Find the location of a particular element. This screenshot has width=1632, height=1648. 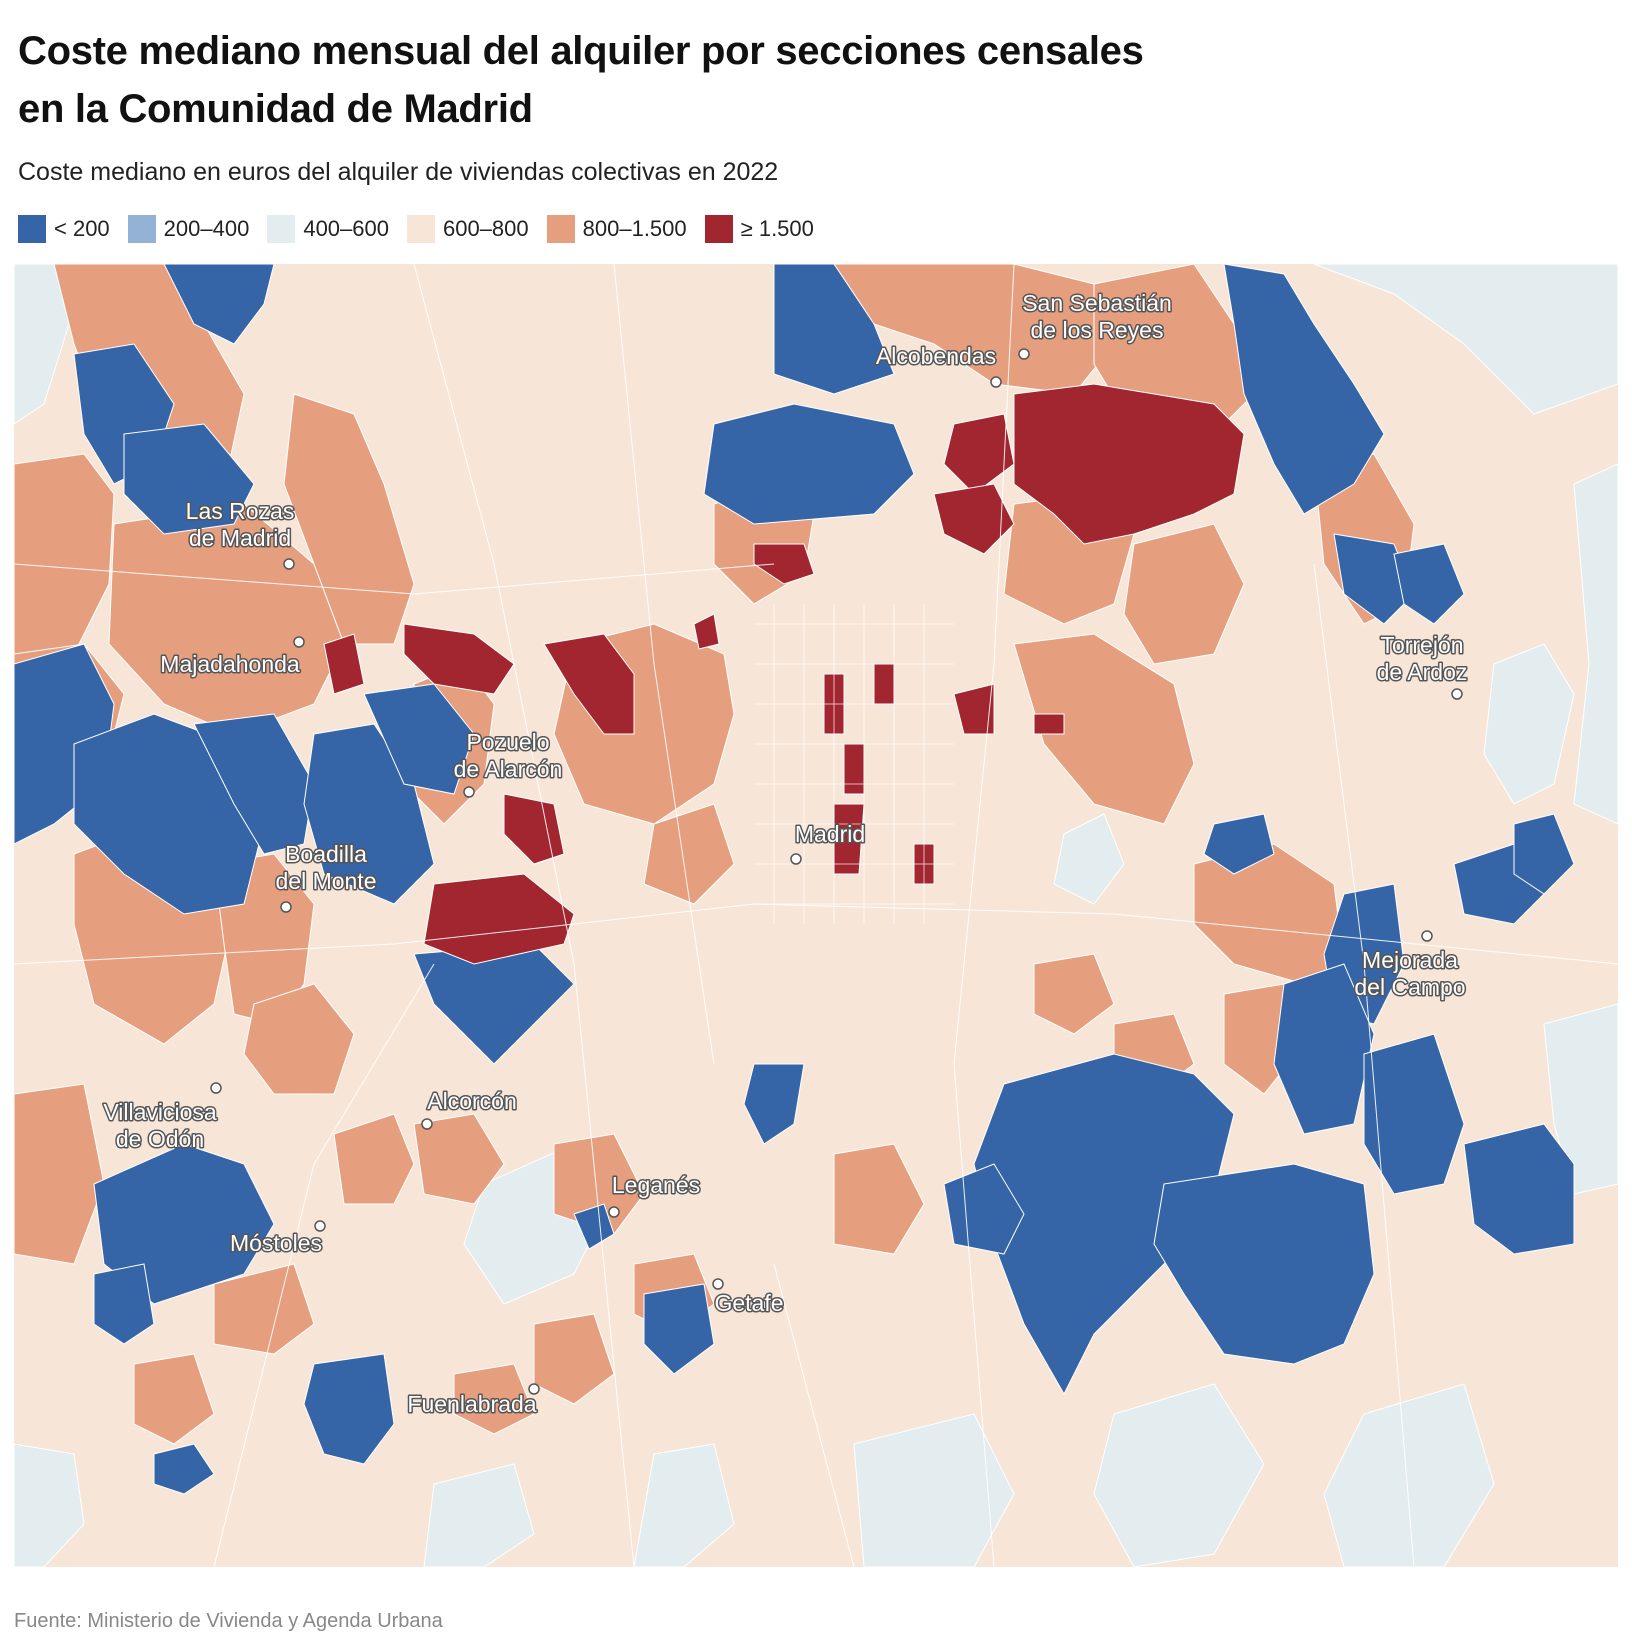

city-label-alcorcon: Alcorcón is located at coordinates (471, 1101).